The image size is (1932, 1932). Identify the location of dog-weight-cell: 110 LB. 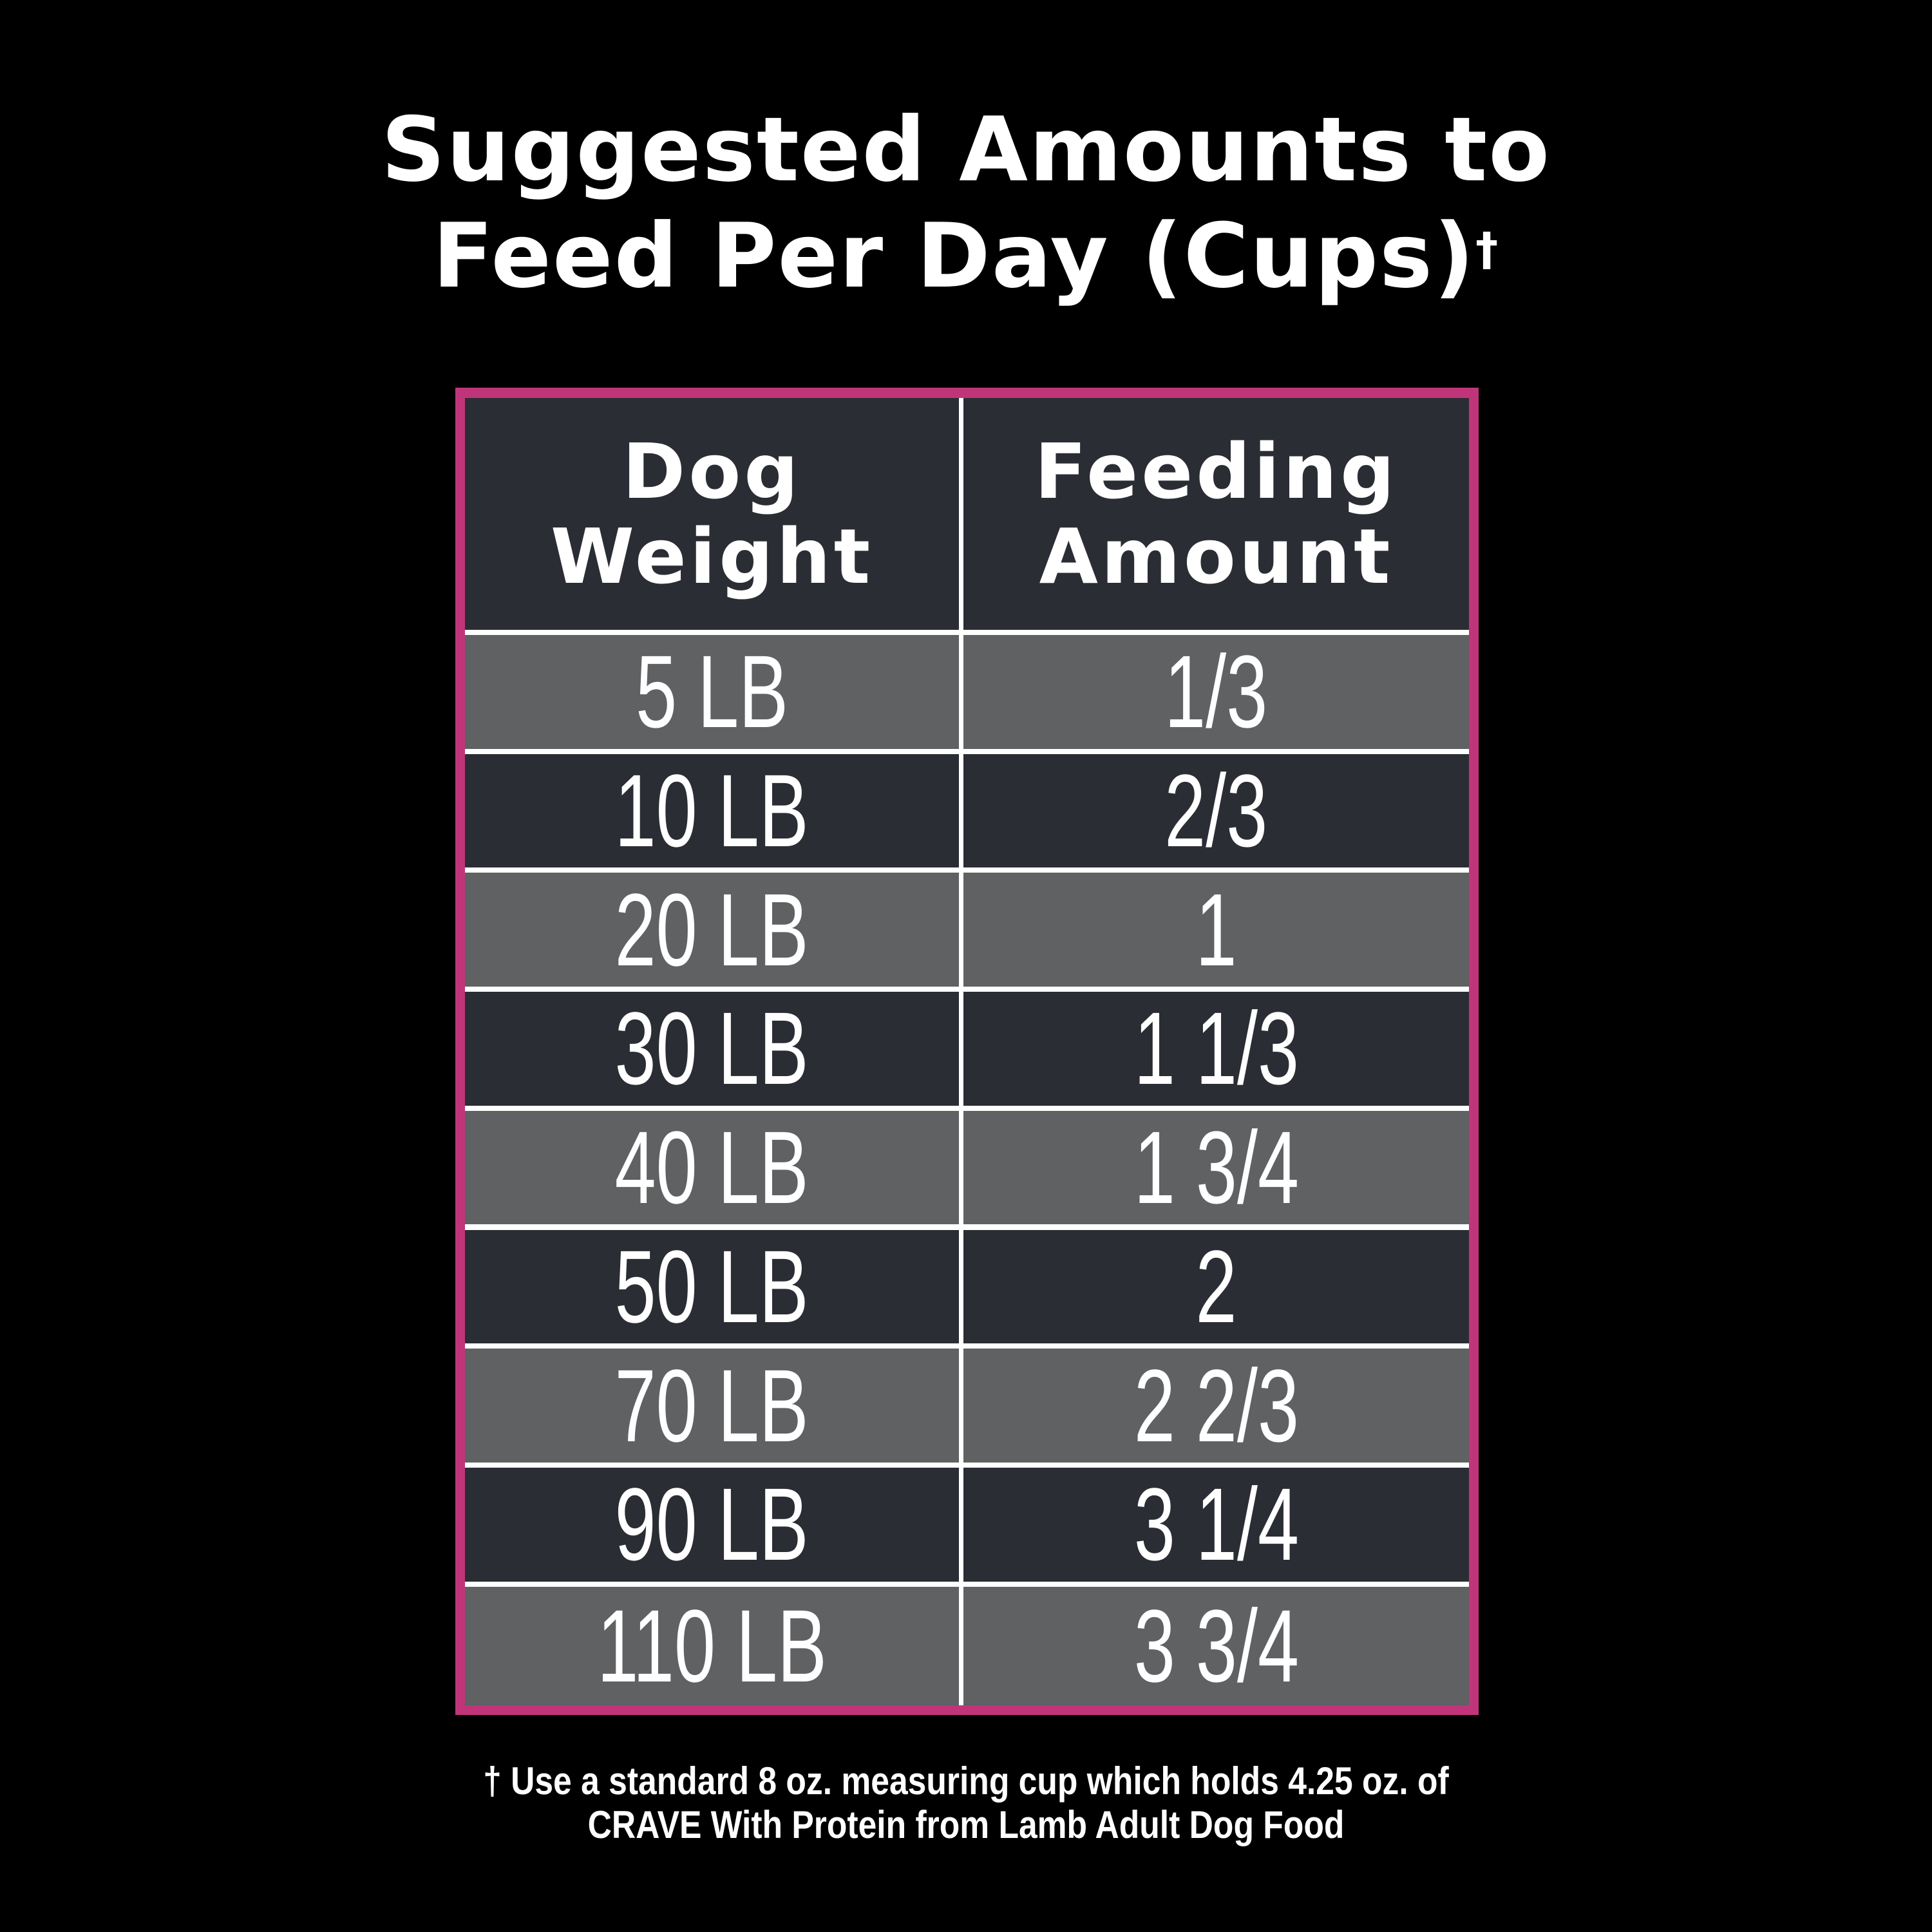
(712, 1645).